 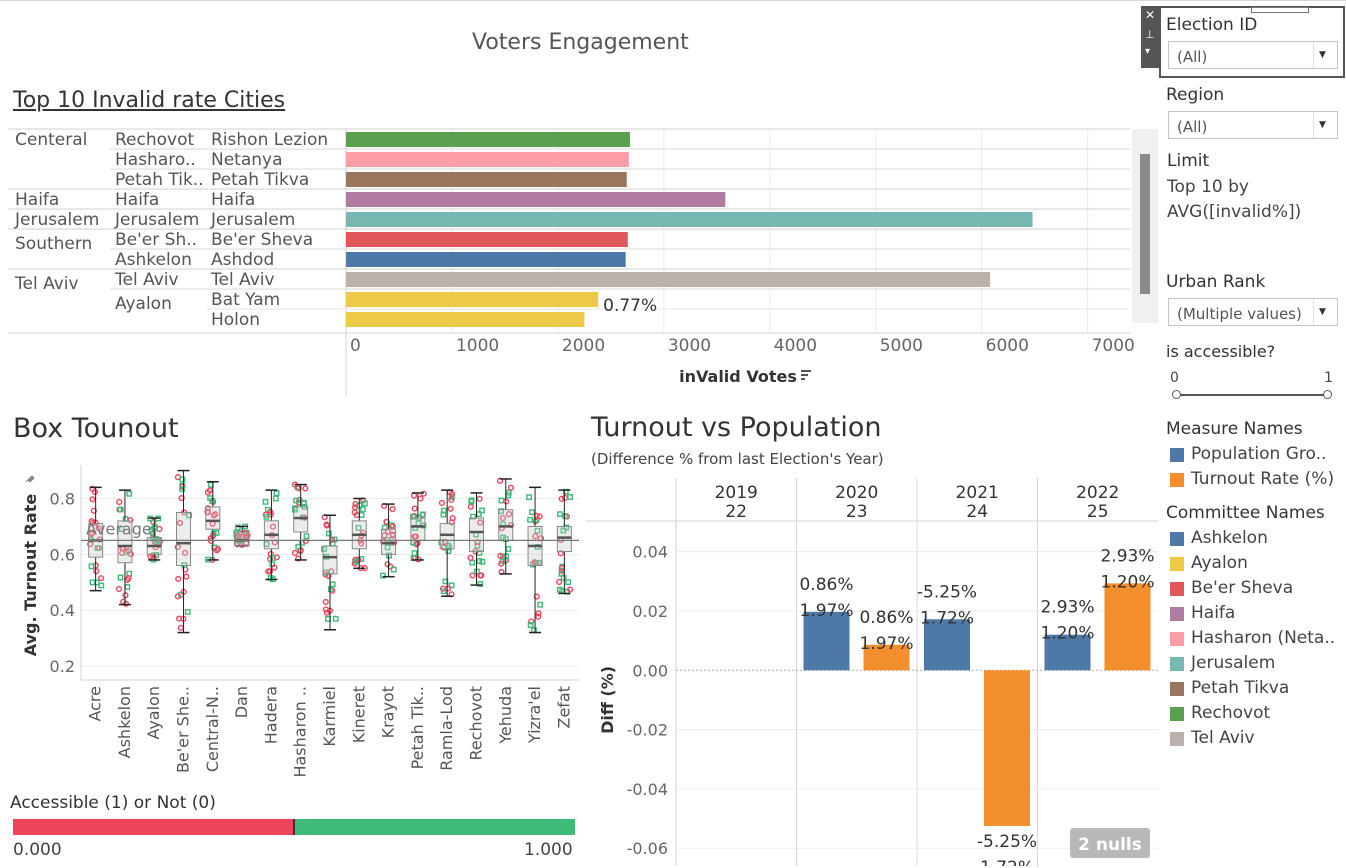 What do you see at coordinates (1176, 394) in the screenshot?
I see `slider-handle-min` at bounding box center [1176, 394].